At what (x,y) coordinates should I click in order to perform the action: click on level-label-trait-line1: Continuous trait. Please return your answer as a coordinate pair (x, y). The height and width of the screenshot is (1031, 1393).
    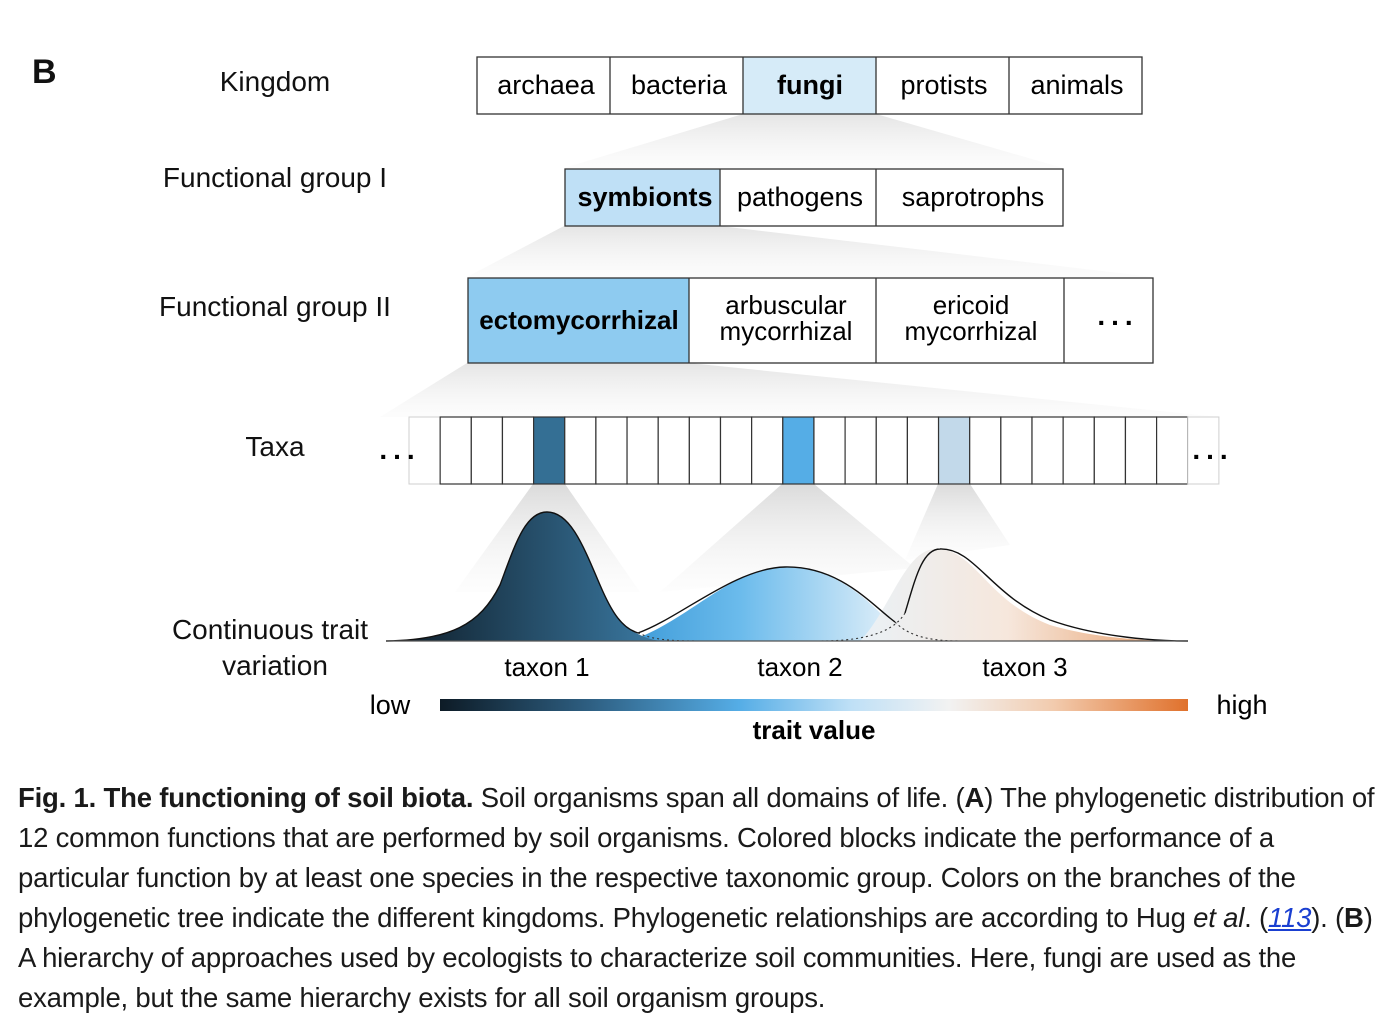
    Looking at the image, I should click on (270, 629).